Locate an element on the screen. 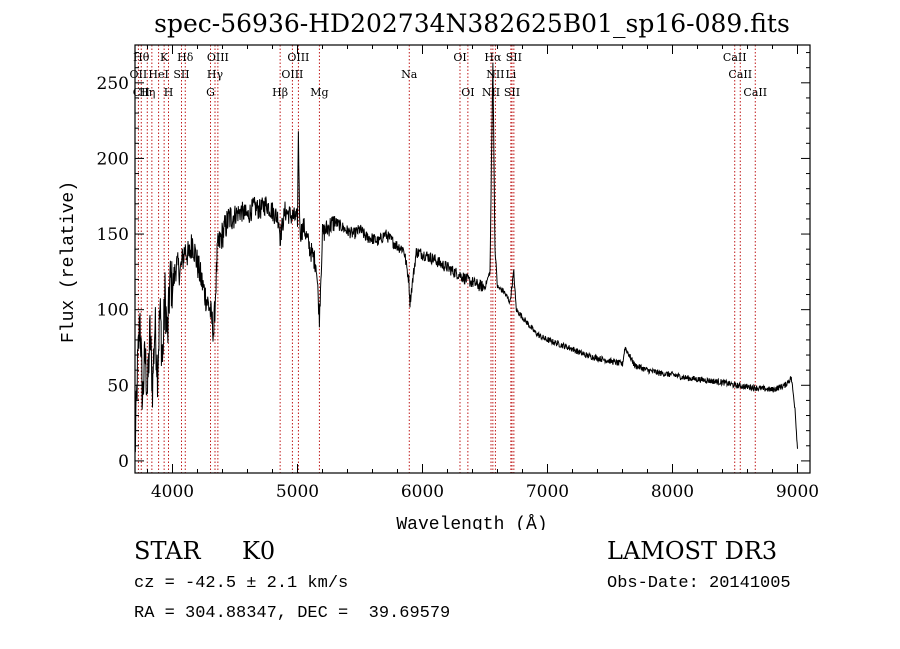  line-label: Hθ is located at coordinates (141, 57).